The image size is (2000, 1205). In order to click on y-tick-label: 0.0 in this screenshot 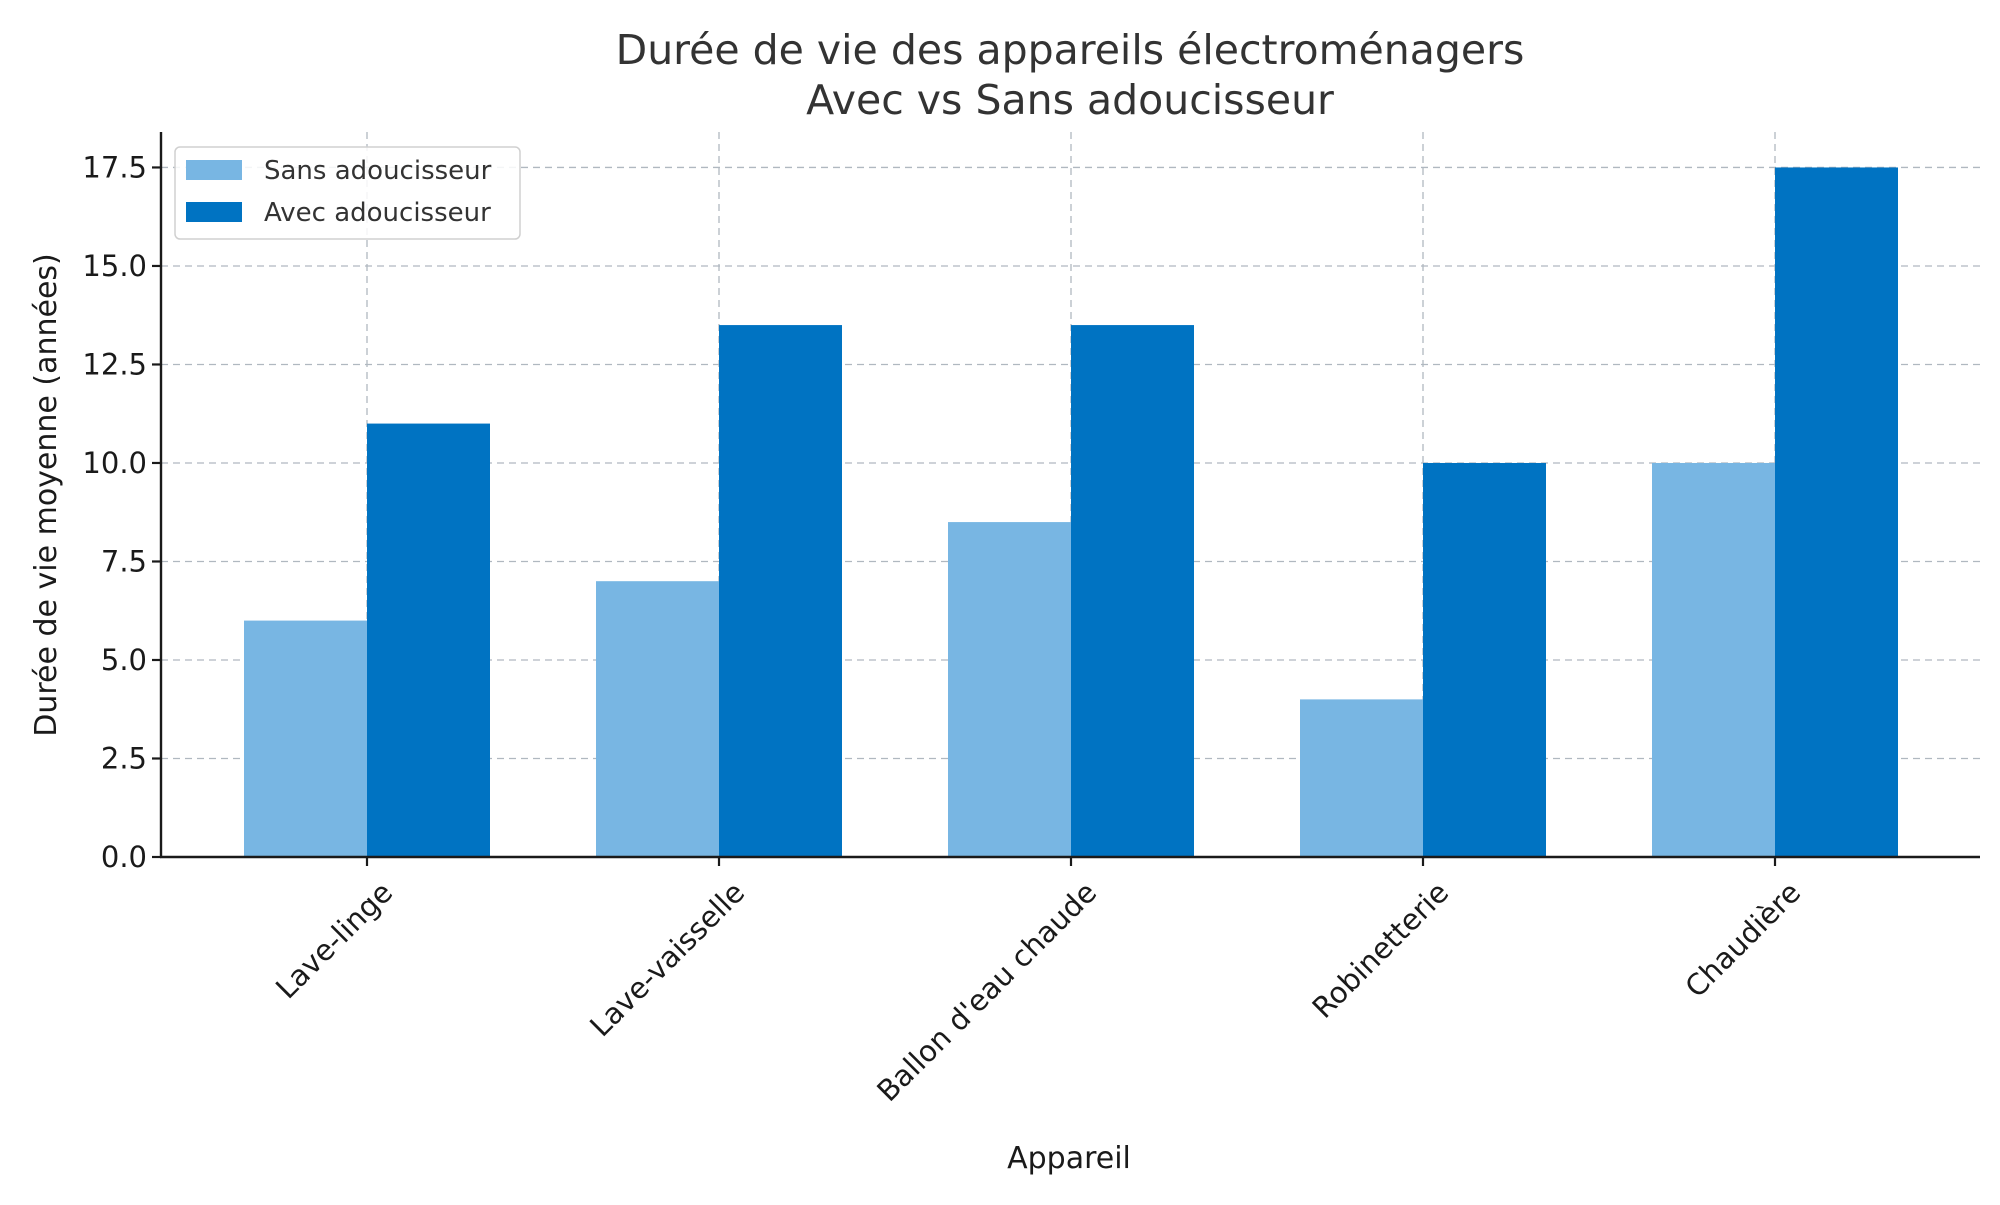, I will do `click(124, 857)`.